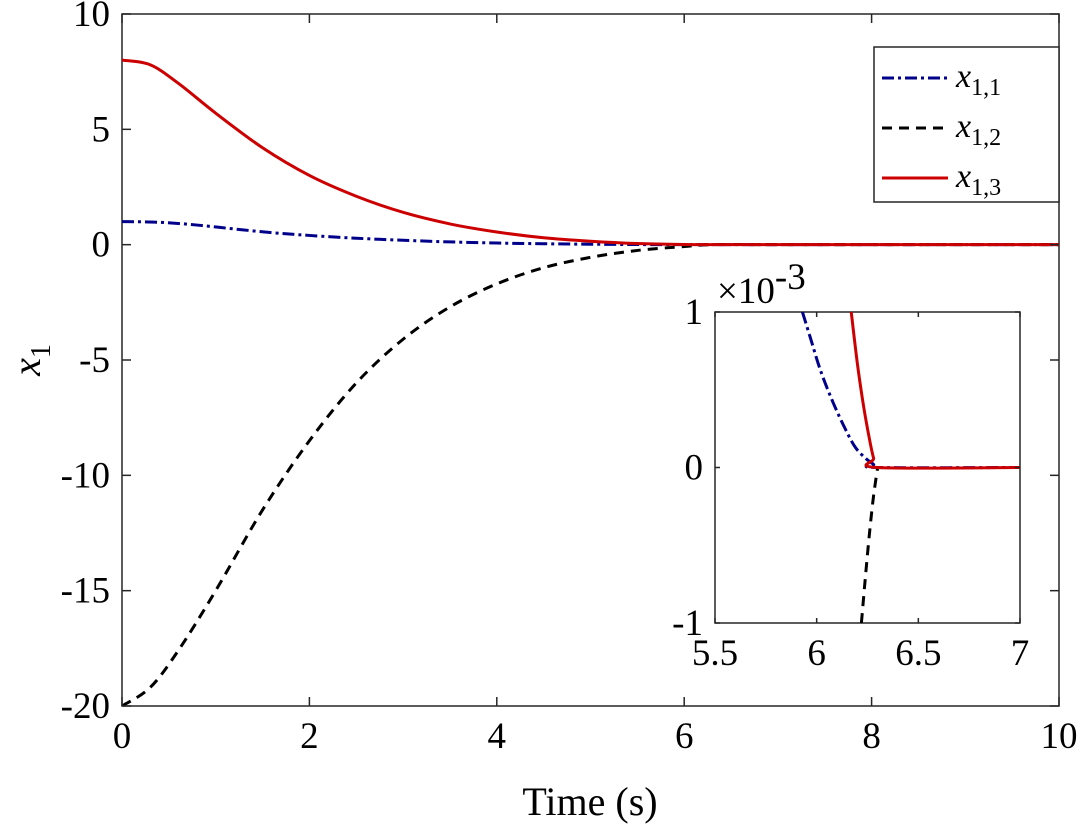 The width and height of the screenshot is (1080, 826). I want to click on main-x-tick-label: 4, so click(497, 736).